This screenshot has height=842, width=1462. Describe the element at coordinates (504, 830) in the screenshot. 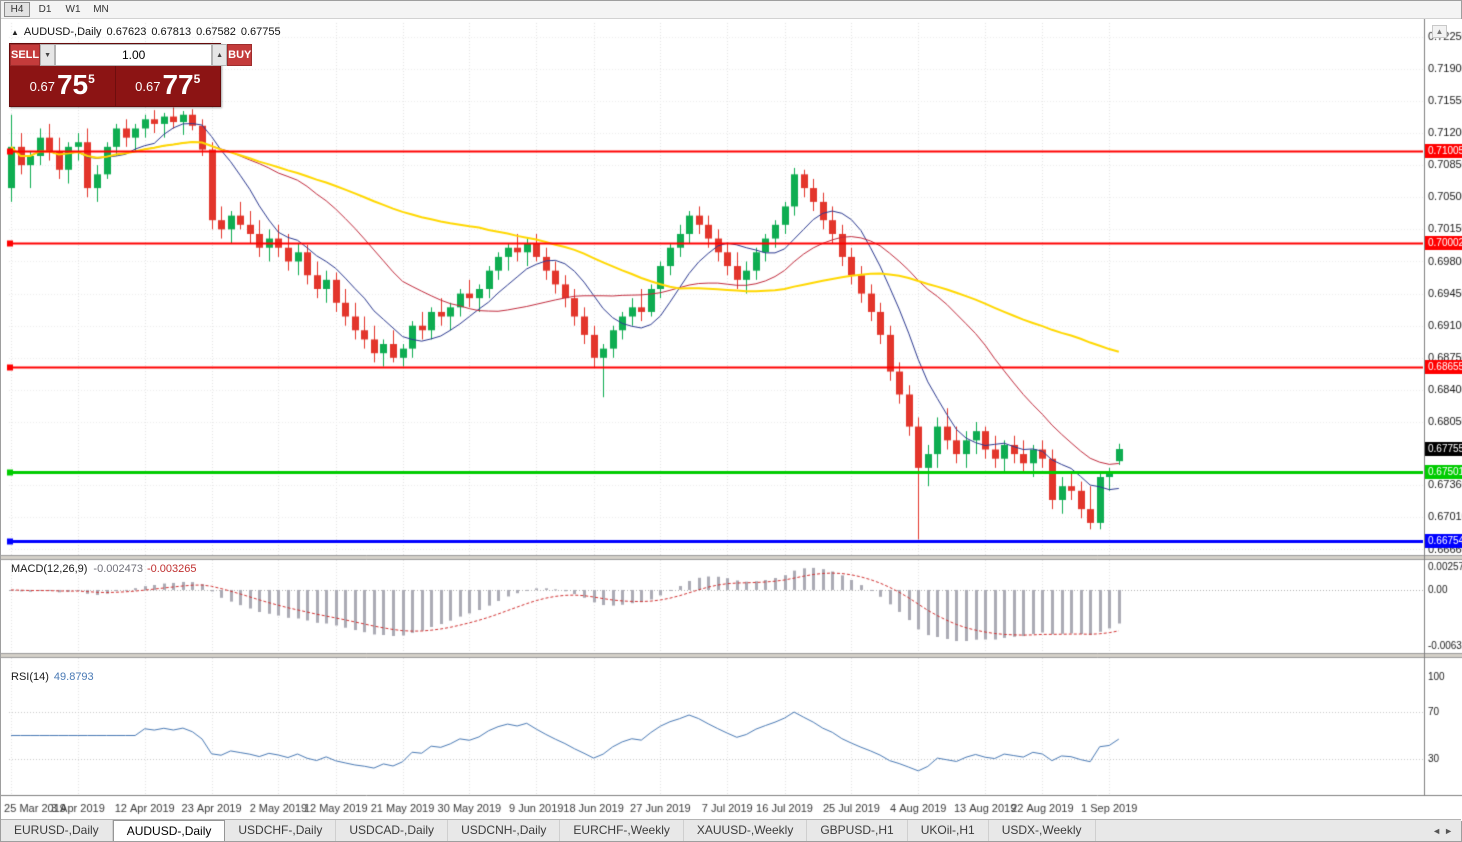

I see `chart-tab-usdcnh-daily: USDCNH-,Daily` at that location.